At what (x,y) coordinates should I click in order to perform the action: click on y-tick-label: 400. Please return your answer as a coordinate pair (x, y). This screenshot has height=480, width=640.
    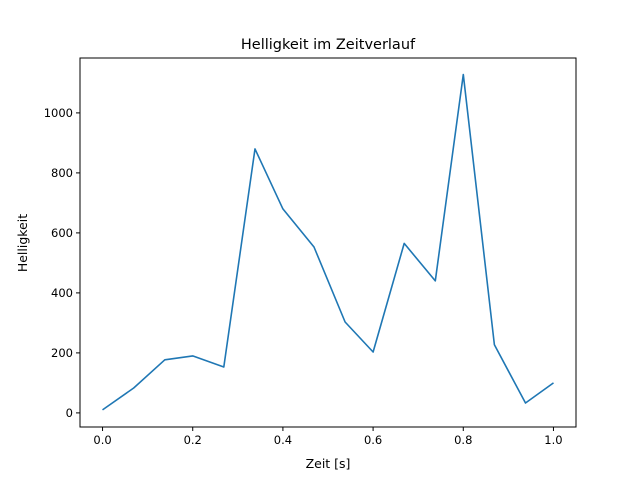
    Looking at the image, I should click on (62, 293).